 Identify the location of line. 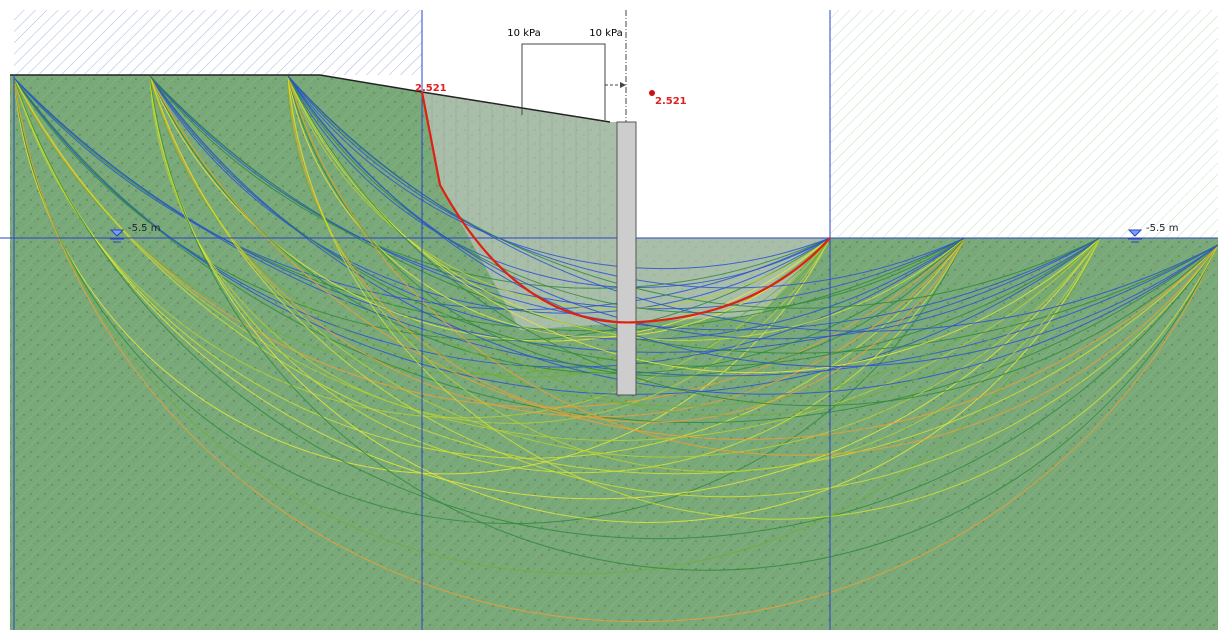
(559, 172).